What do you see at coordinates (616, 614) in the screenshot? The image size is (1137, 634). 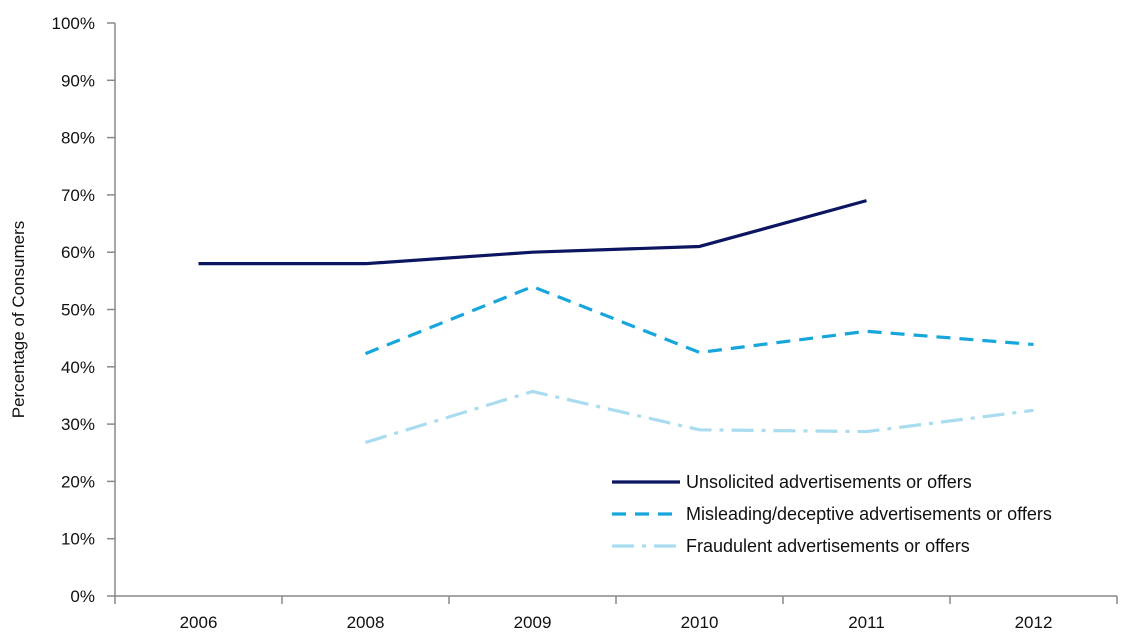 I see `x-axis-ticks: 2006 2008 2009 2010 2011 2012` at bounding box center [616, 614].